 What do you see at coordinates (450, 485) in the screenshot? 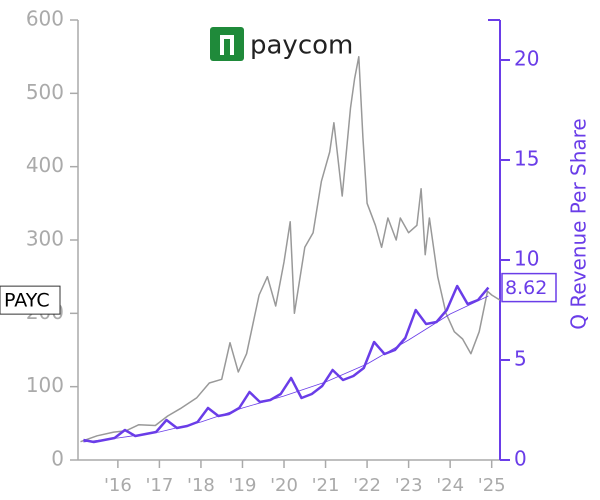
I see `x-tick-label: '24` at bounding box center [450, 485].